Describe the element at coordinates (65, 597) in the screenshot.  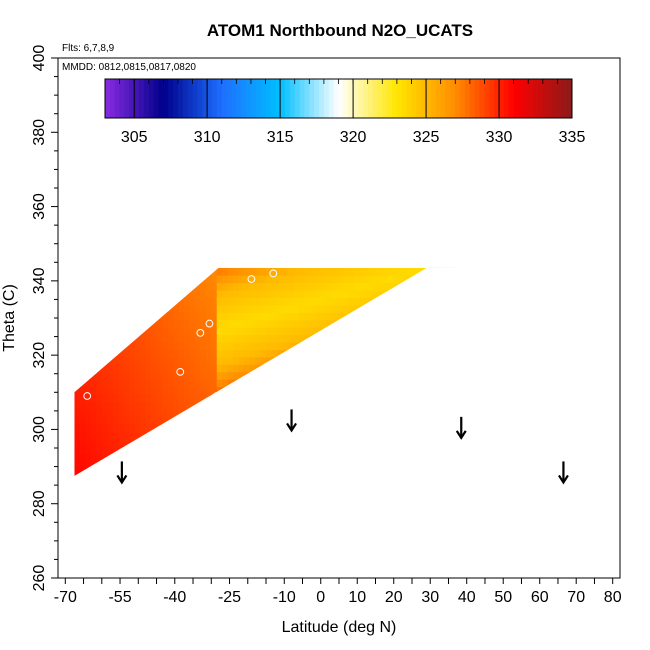
I see `x-tick-label: -70` at that location.